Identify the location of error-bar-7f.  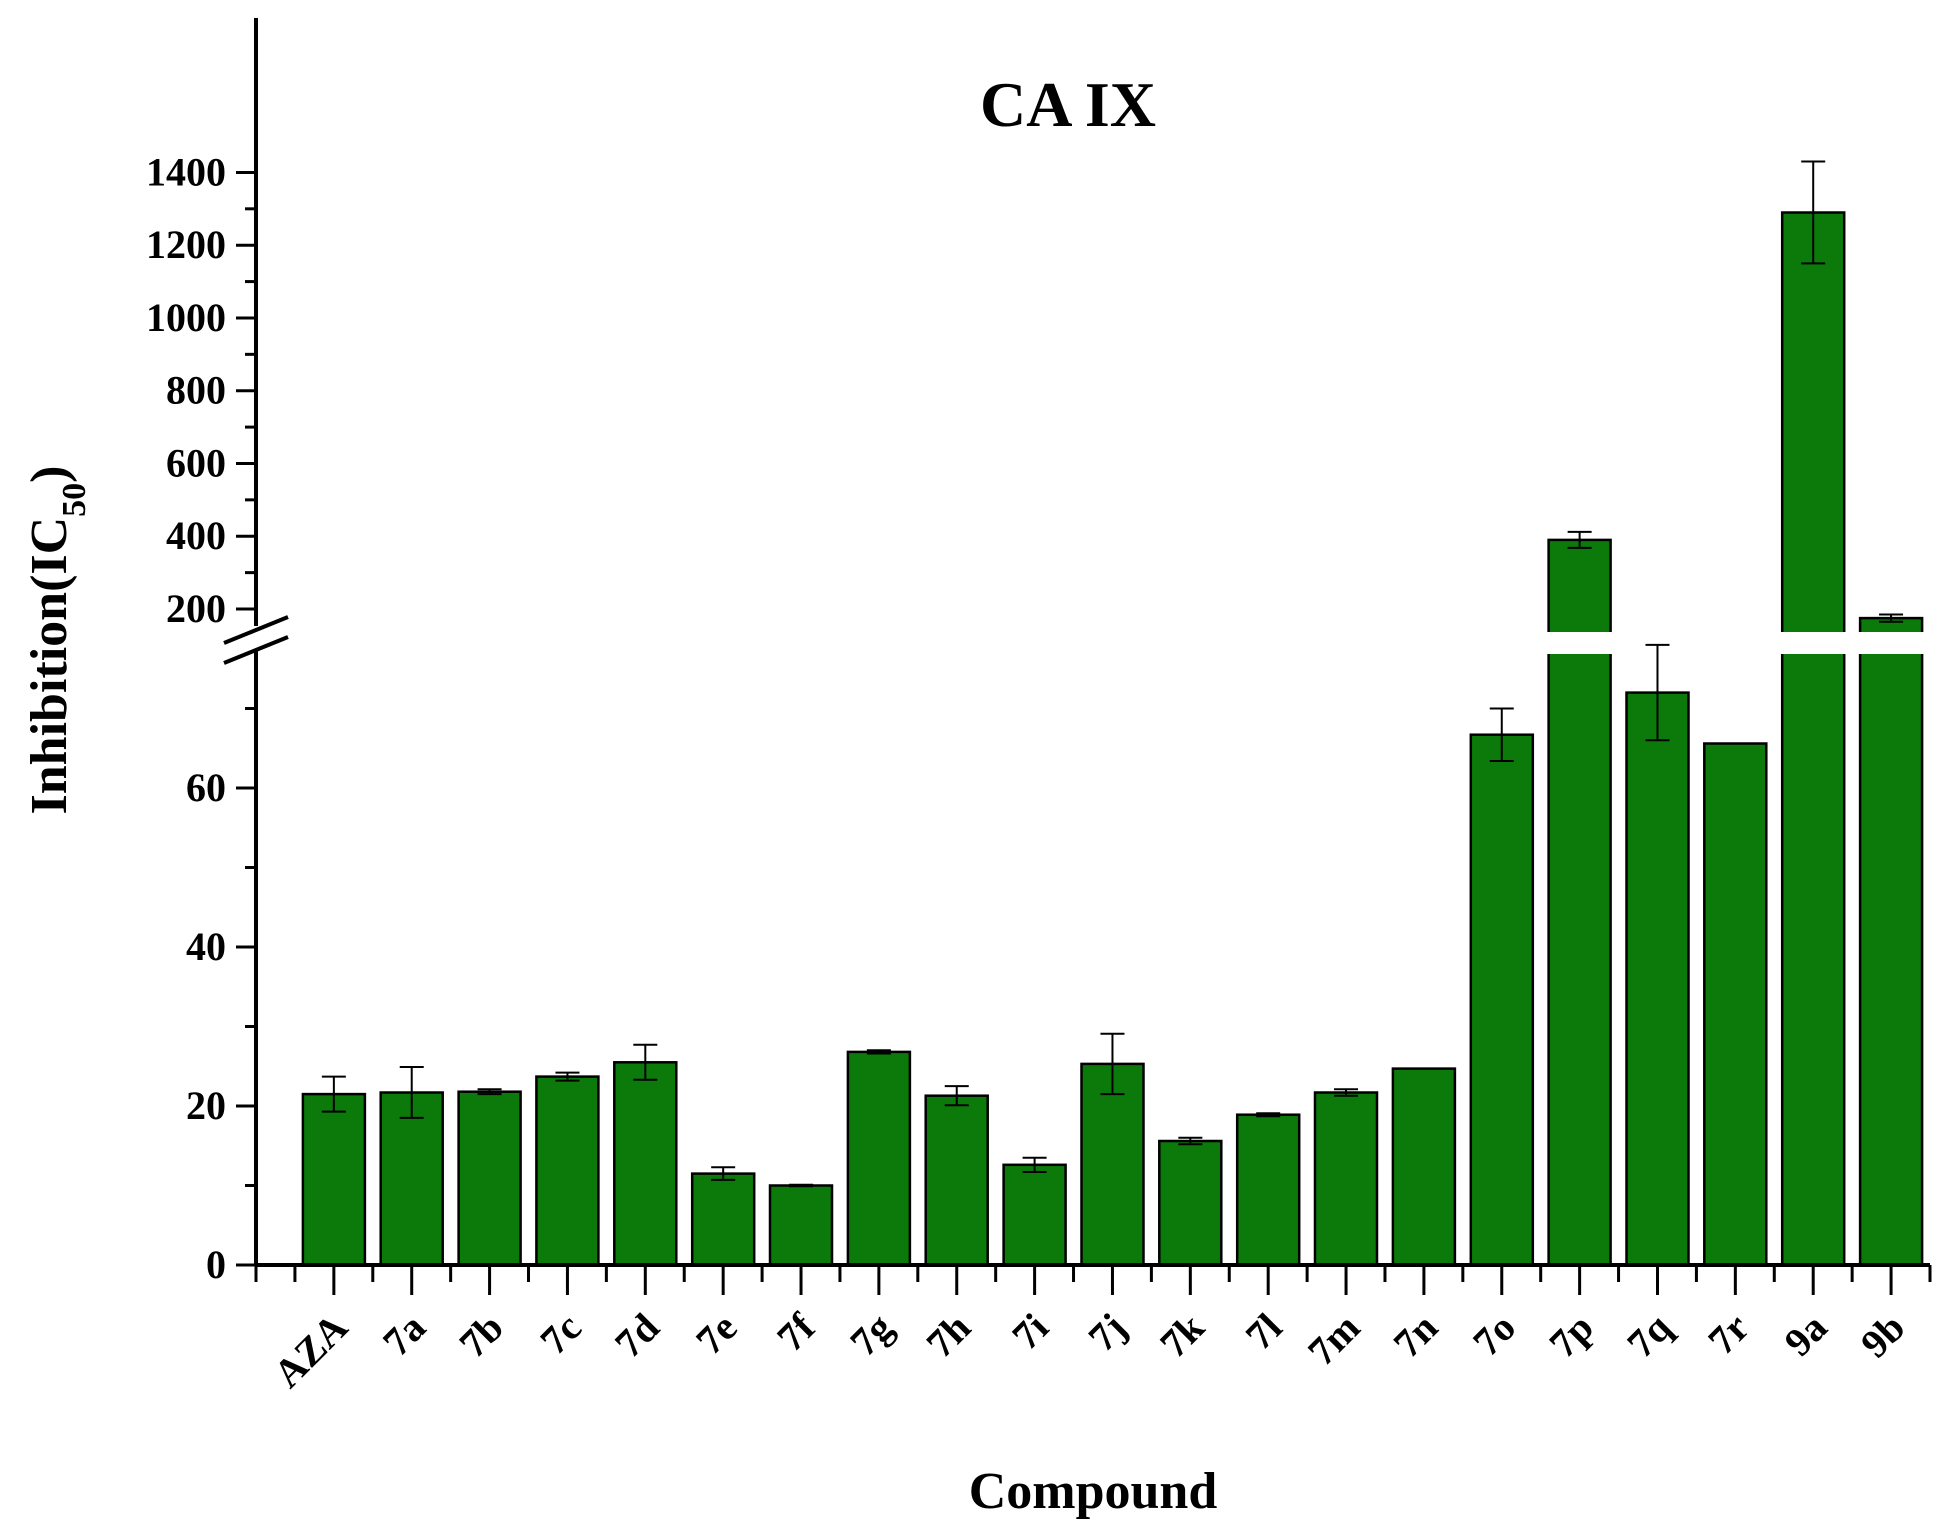
(801, 1185).